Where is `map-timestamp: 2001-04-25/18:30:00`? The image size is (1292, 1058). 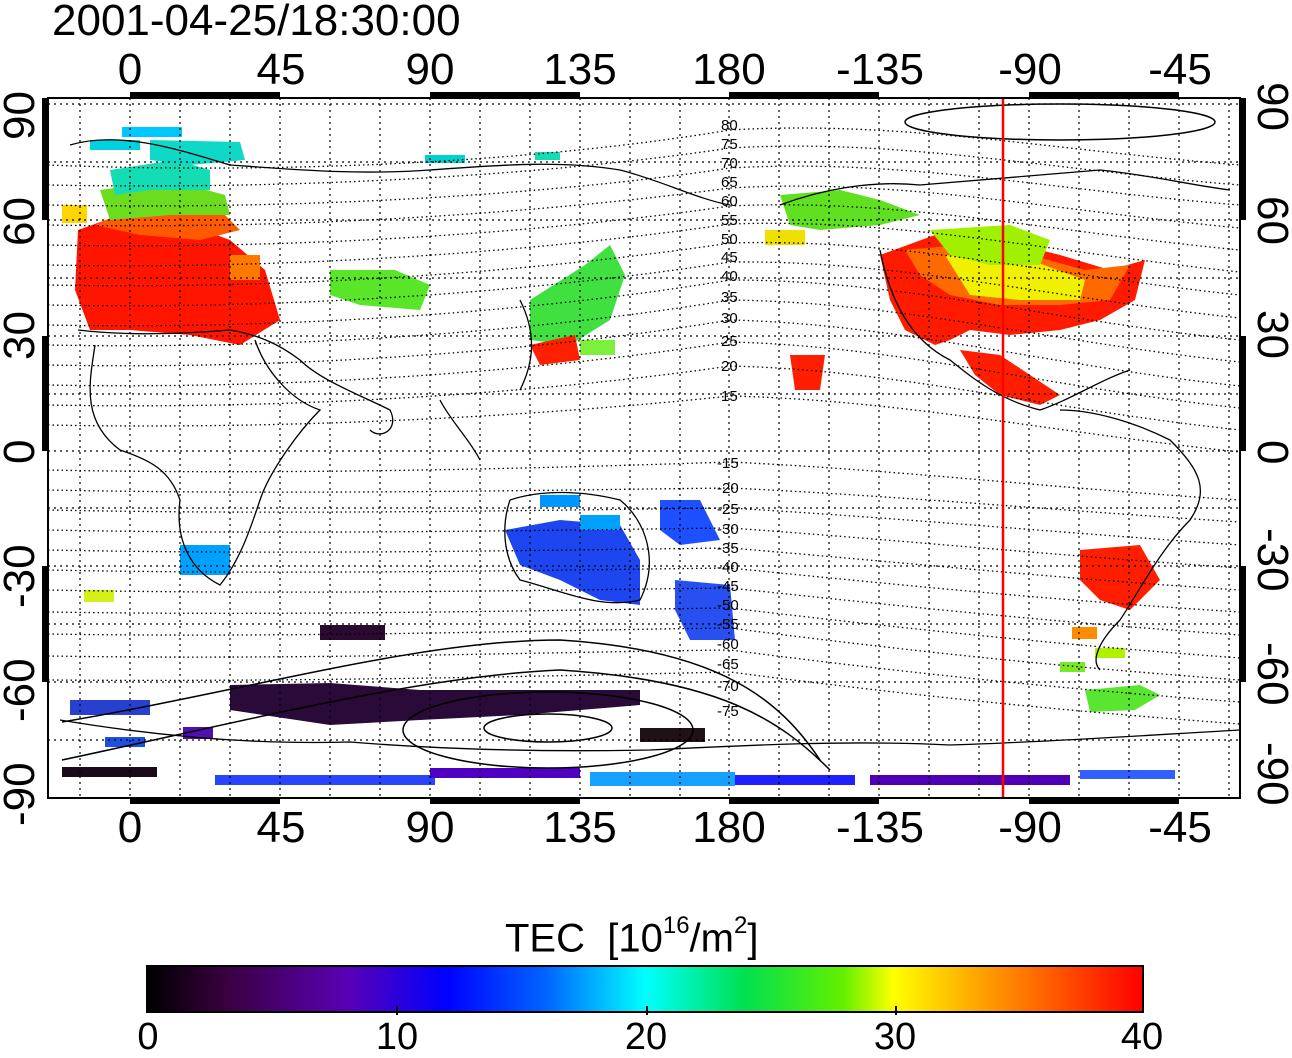 map-timestamp: 2001-04-25/18:30:00 is located at coordinates (256, 22).